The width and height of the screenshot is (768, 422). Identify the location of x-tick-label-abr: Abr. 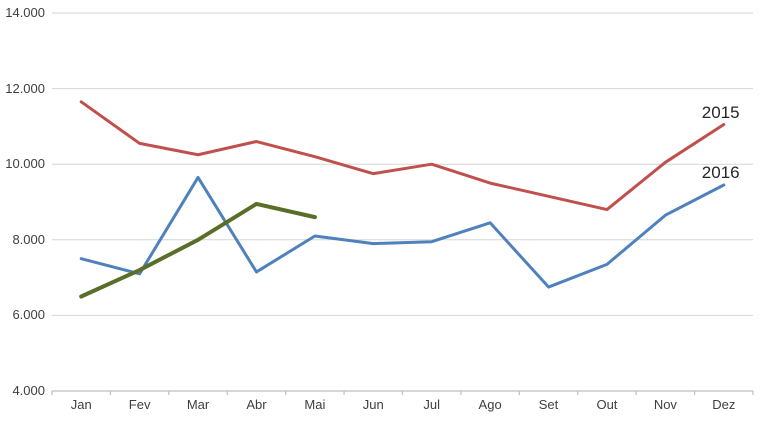
(256, 404).